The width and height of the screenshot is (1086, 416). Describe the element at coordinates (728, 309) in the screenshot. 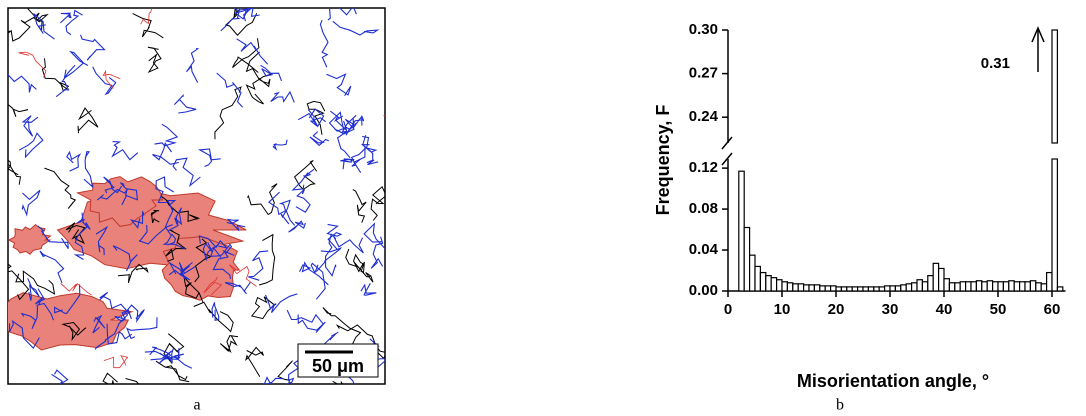

I see `x-tick-label: 0` at that location.